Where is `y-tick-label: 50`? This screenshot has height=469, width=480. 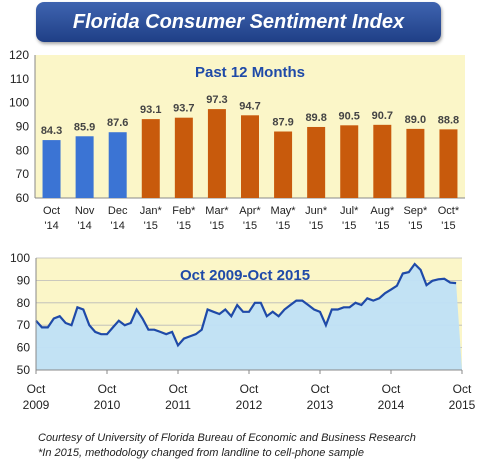
y-tick-label: 50 is located at coordinates (24, 370).